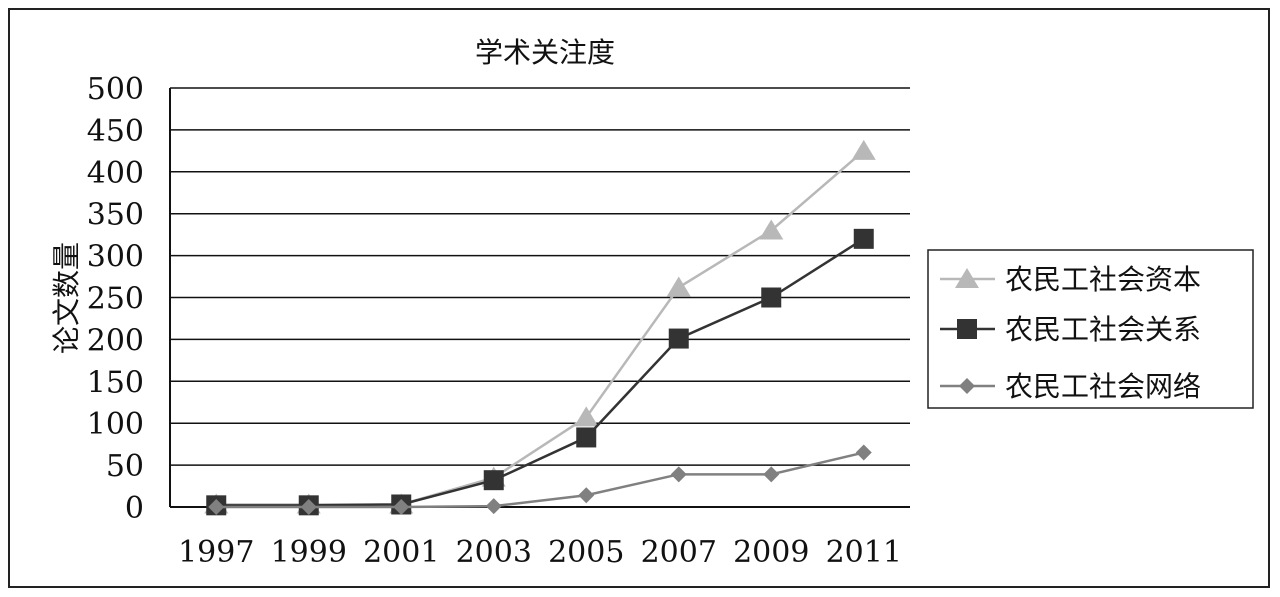 The image size is (1280, 597). I want to click on x-tick-label: 2011, so click(864, 552).